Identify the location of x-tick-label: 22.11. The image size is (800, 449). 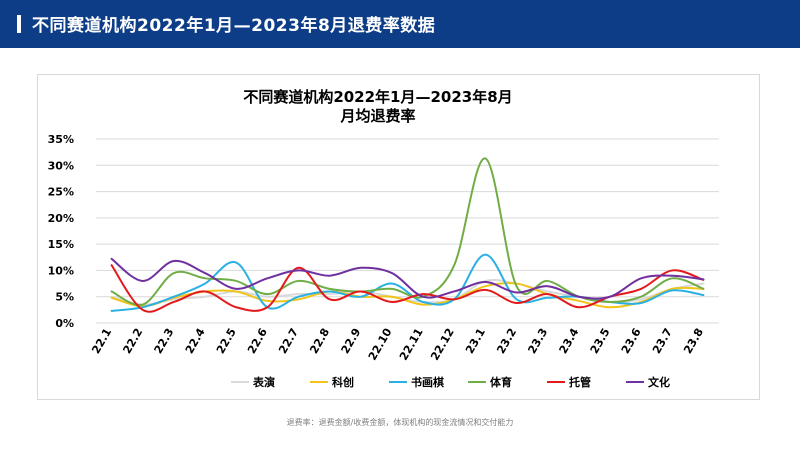
(411, 344).